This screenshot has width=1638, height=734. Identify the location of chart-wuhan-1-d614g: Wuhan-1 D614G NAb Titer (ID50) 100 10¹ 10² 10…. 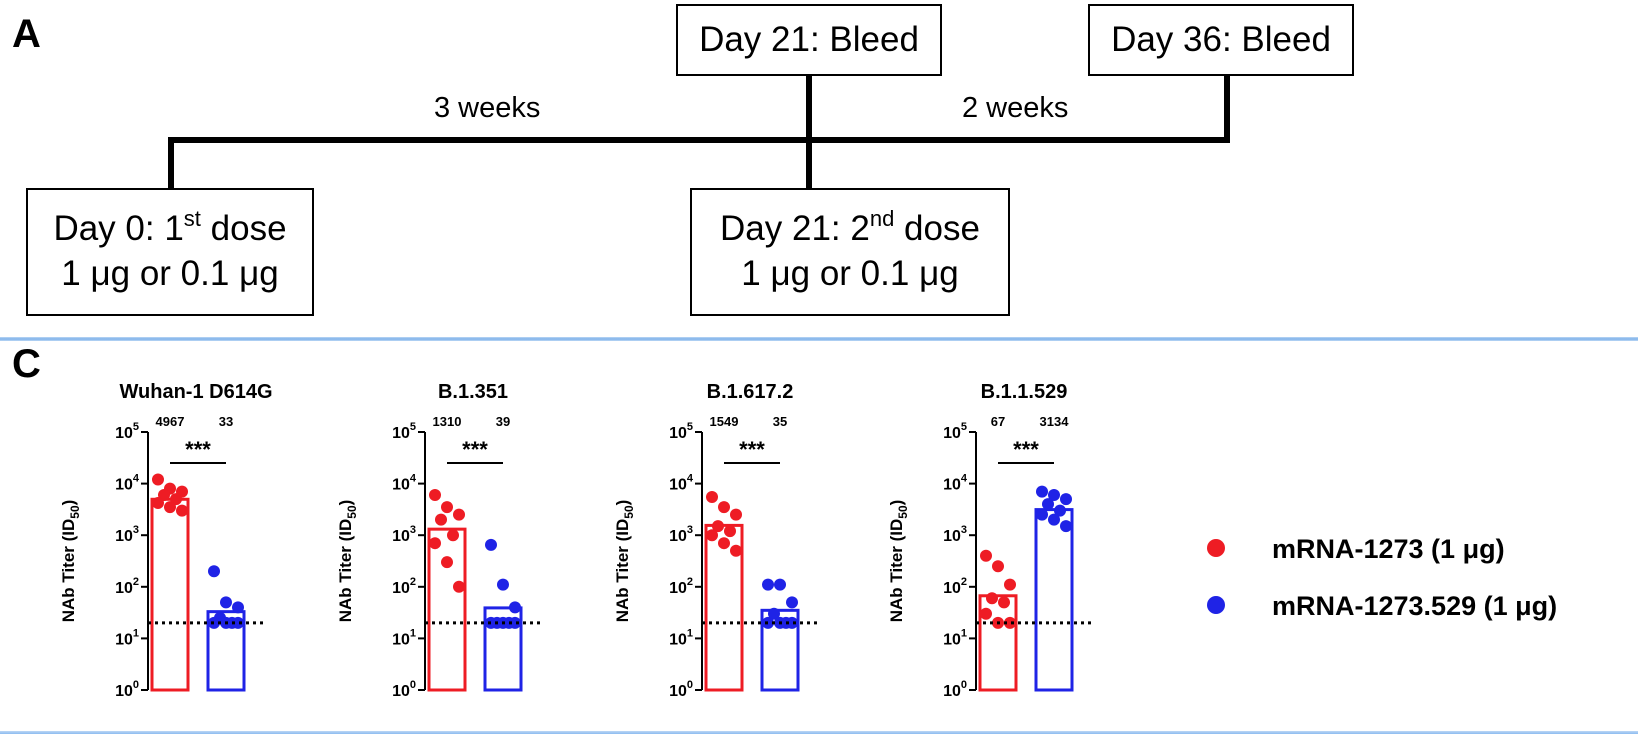
(166, 540).